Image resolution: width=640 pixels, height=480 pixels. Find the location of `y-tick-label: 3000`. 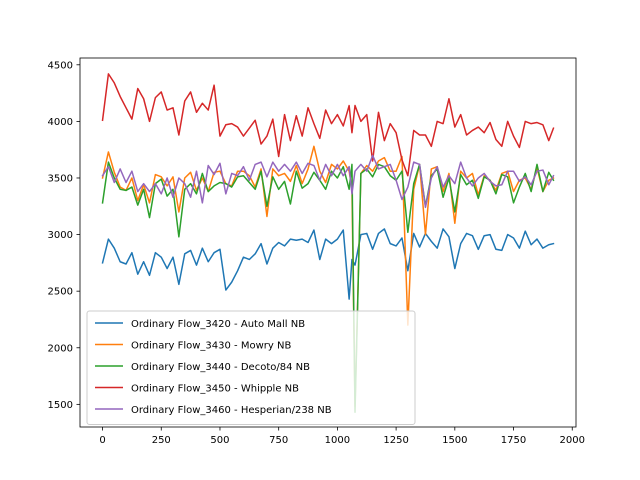

y-tick-label: 3000 is located at coordinates (60, 235).